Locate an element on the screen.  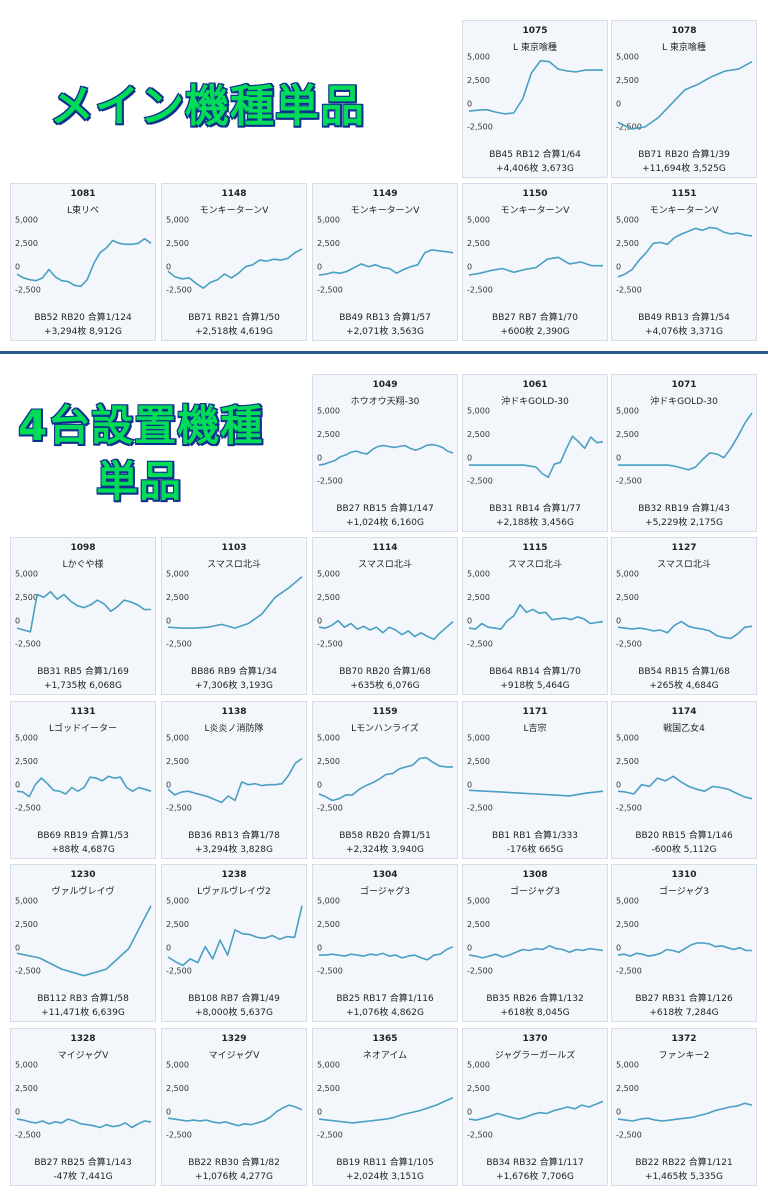
bonus-stats: BB45 RB12 合算1/64 is located at coordinates (535, 155).